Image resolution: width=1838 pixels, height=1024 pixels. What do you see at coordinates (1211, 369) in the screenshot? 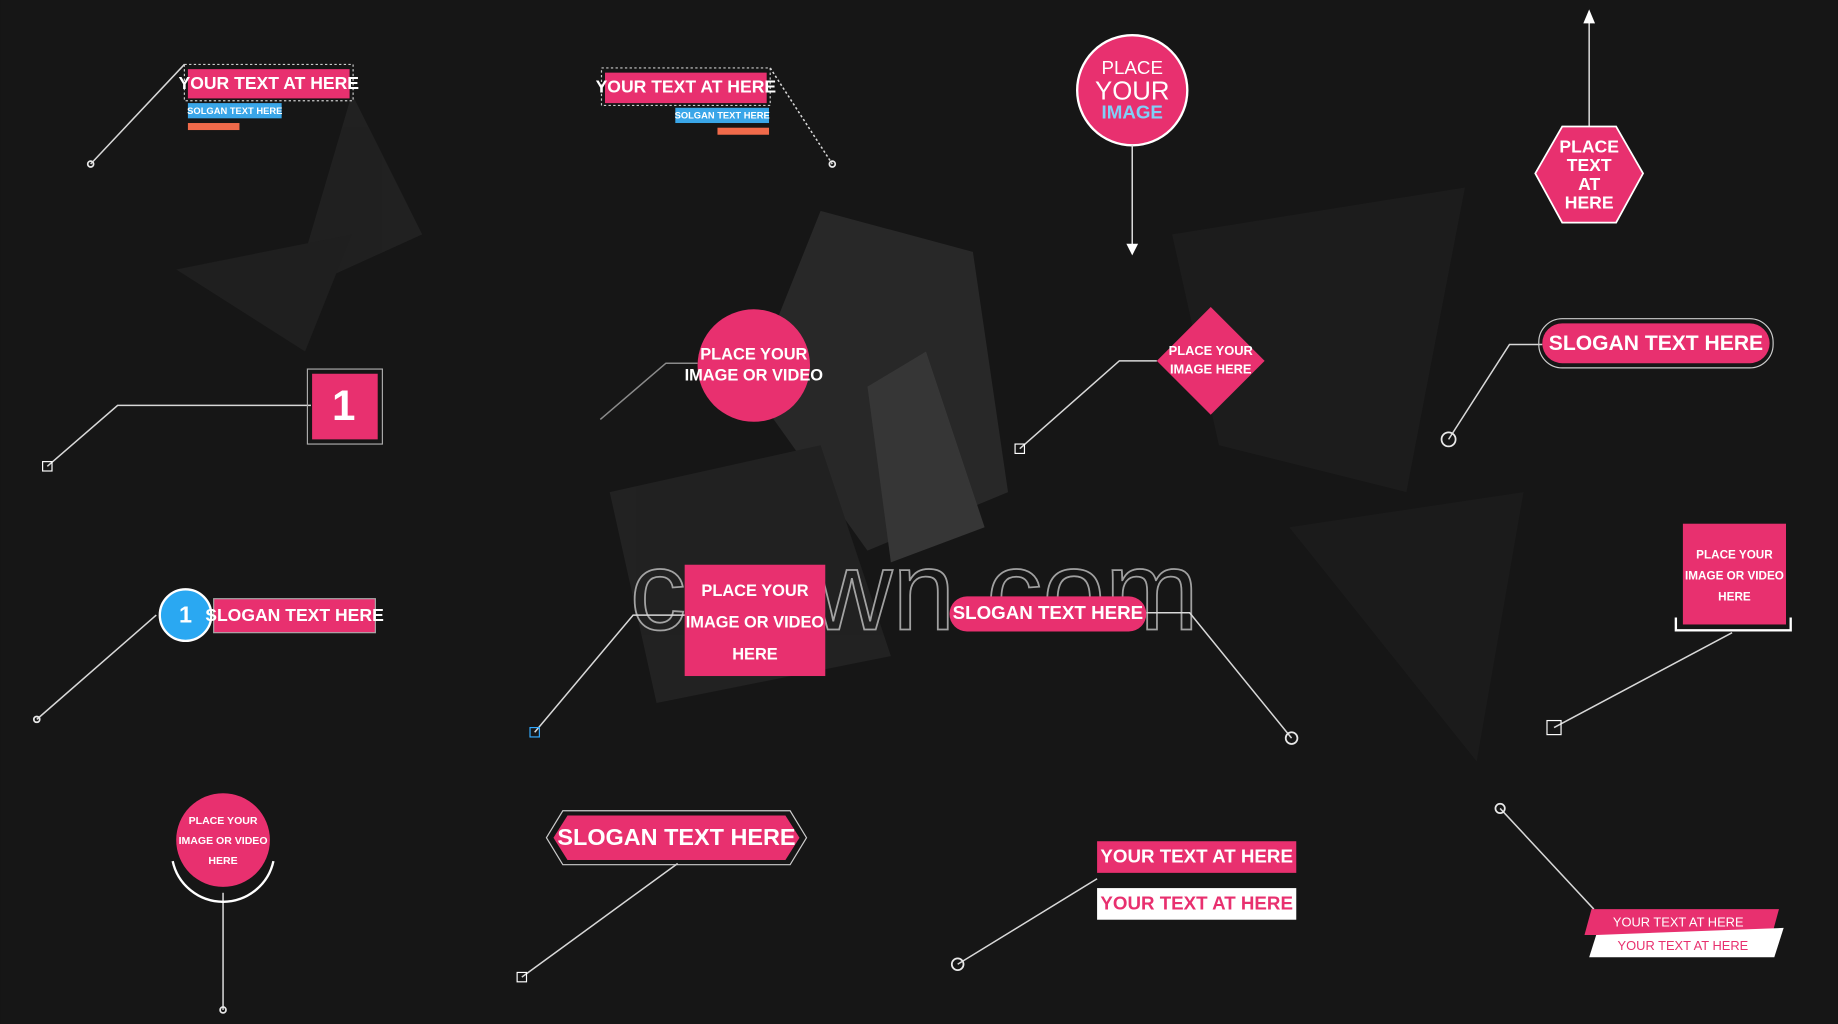
I see `callout-text: IMAGE HERE` at bounding box center [1211, 369].